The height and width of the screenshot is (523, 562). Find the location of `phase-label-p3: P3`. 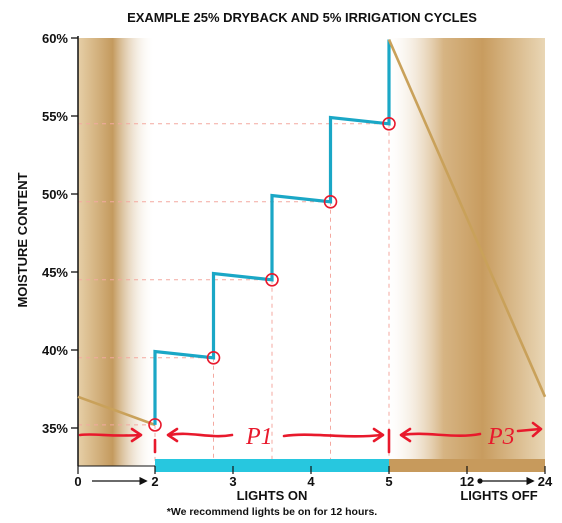

phase-label-p3: P3 is located at coordinates (501, 437).